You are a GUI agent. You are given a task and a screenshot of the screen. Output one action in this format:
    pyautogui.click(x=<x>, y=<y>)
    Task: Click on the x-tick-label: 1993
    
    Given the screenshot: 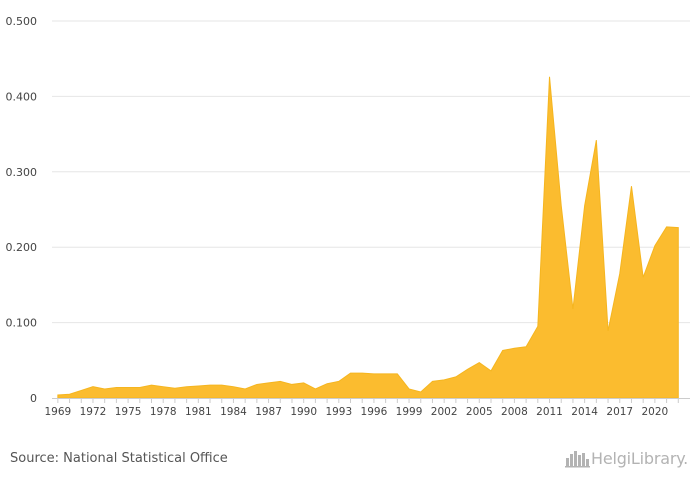 What is the action you would take?
    pyautogui.click(x=338, y=412)
    